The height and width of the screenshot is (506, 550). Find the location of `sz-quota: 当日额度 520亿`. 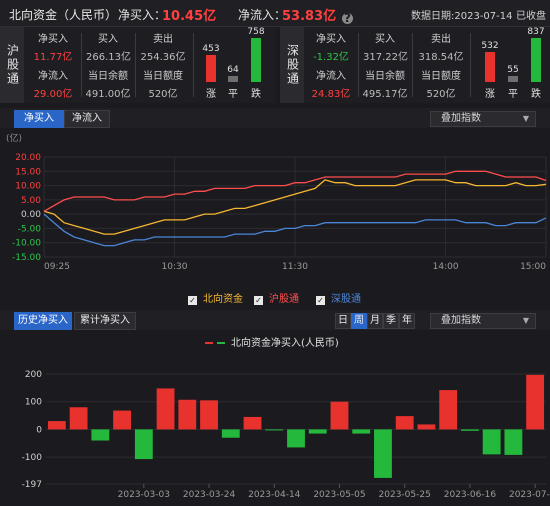

sz-quota: 当日额度 520亿 is located at coordinates (441, 85).